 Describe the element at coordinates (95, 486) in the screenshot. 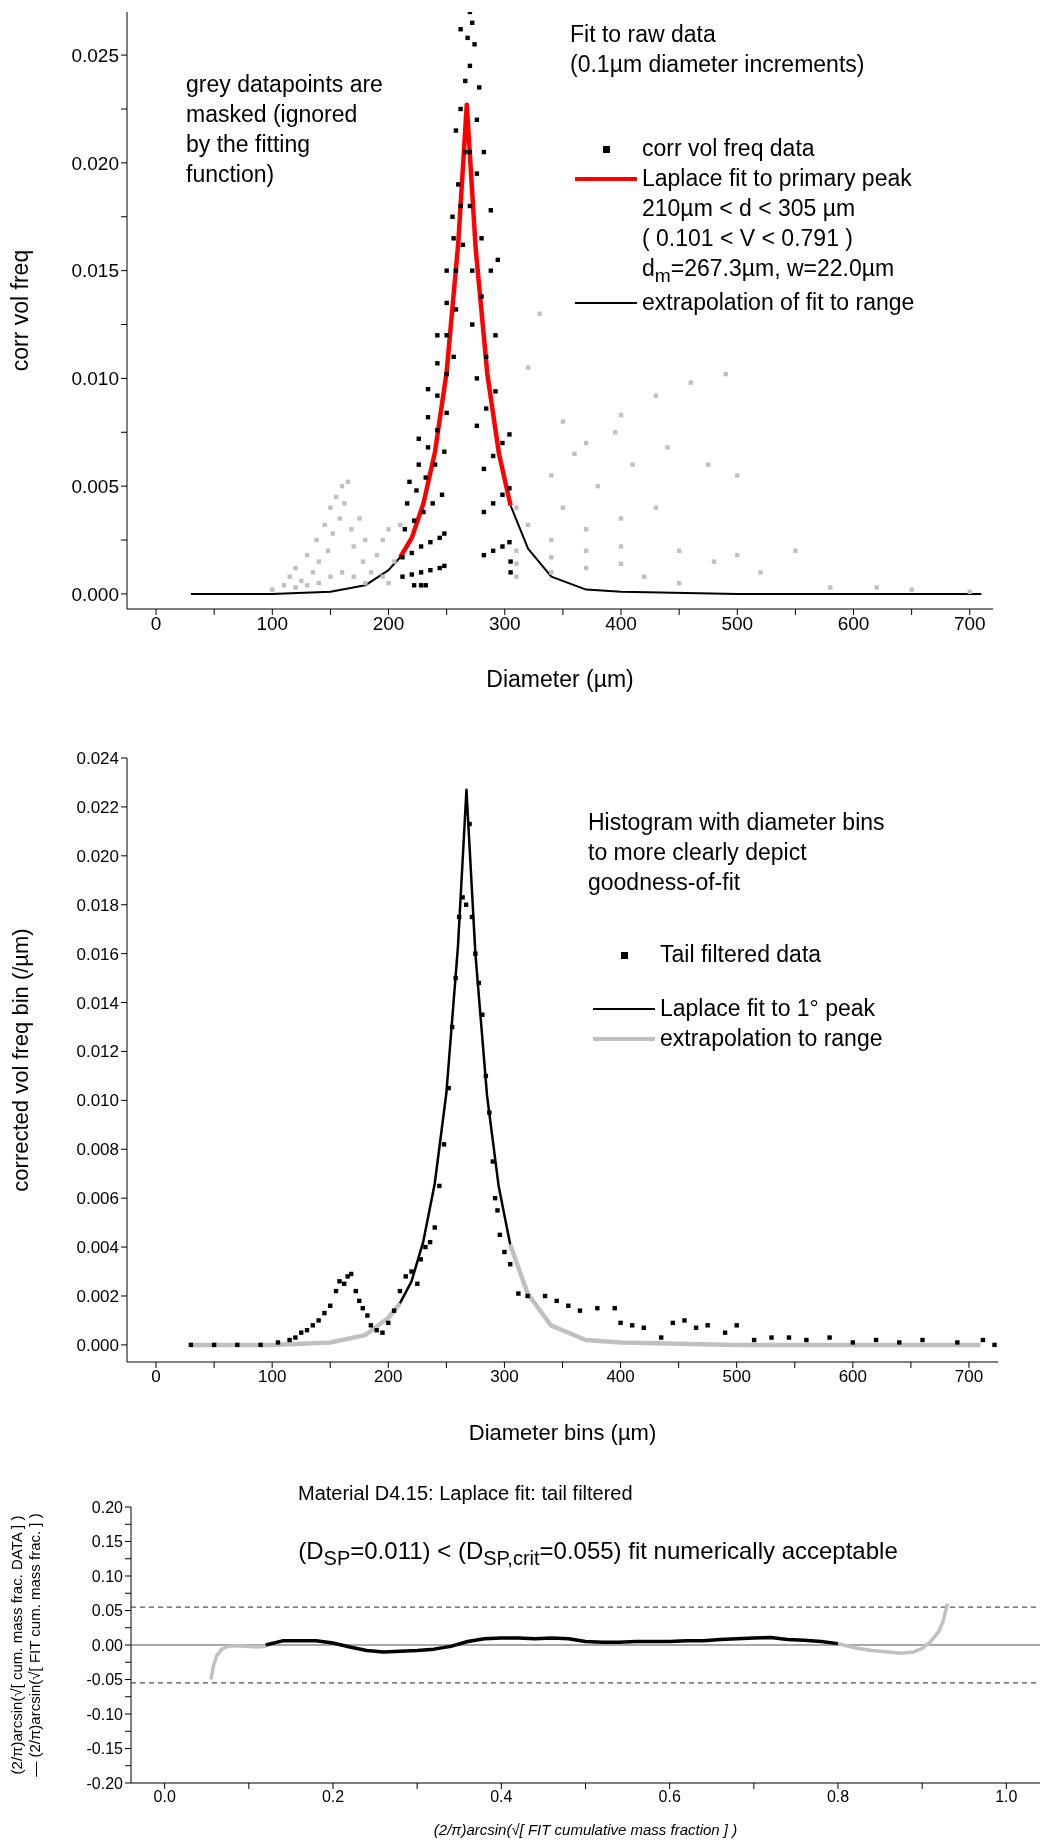

I see `y-tick-label: 0.005` at that location.